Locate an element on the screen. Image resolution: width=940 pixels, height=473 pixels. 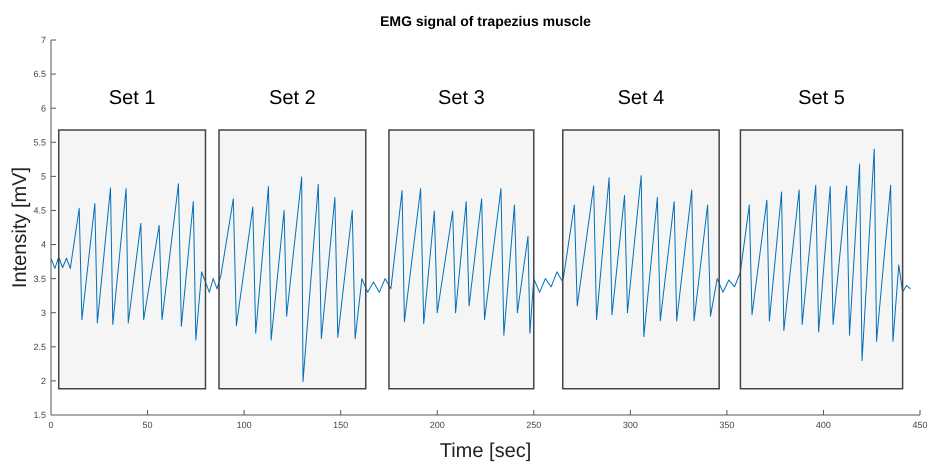
x-tick-label: 250 is located at coordinates (534, 425).